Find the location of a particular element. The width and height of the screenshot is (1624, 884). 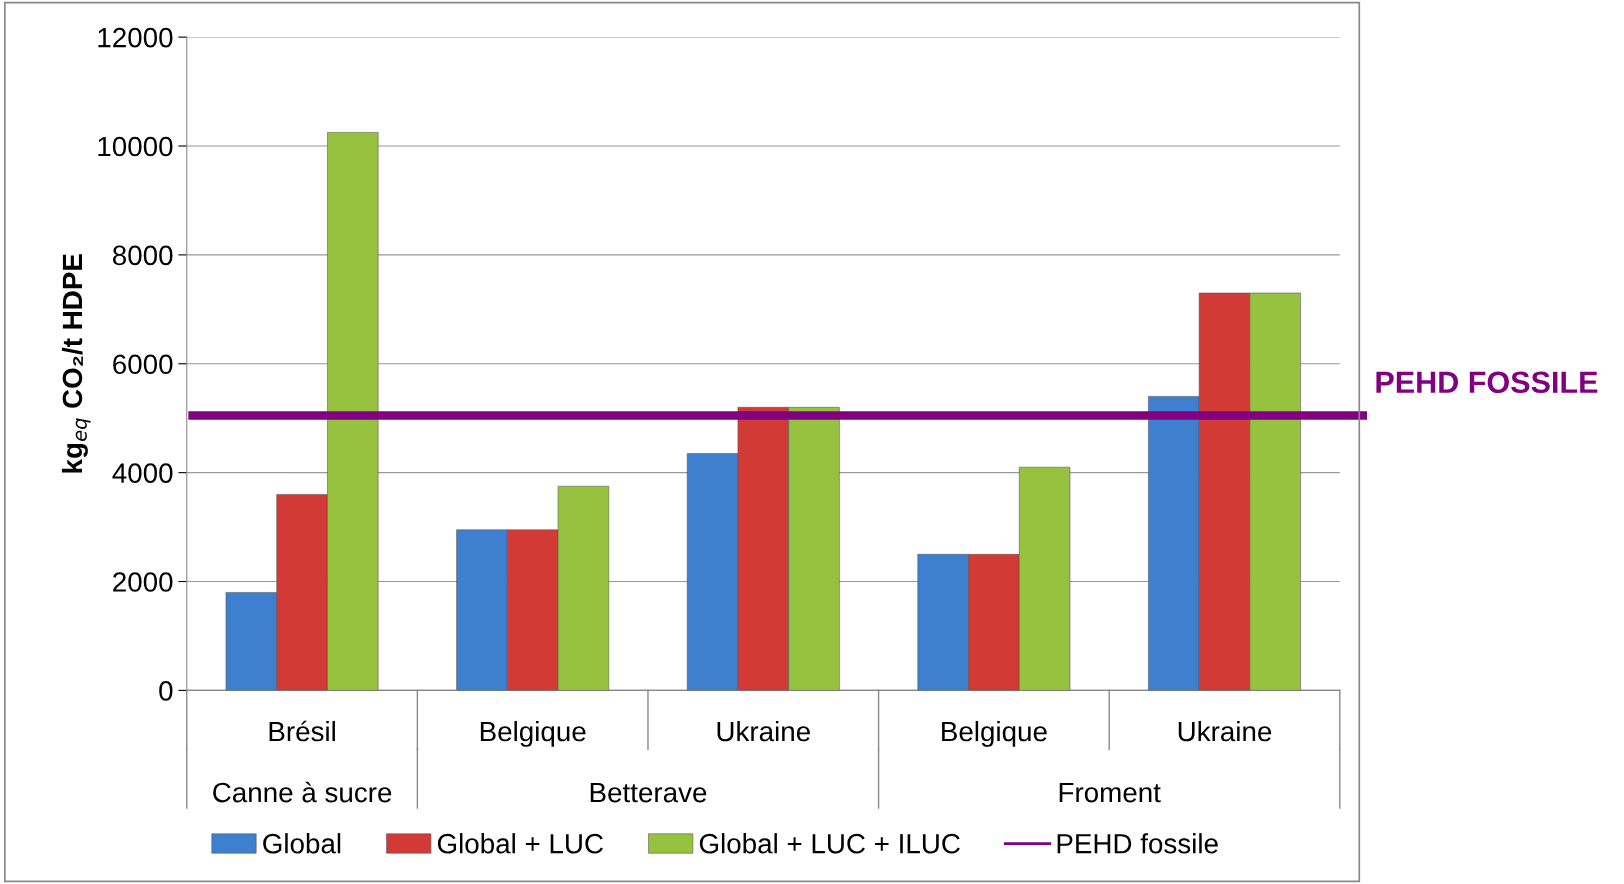

legend-label: PEHD fossile is located at coordinates (1137, 843).